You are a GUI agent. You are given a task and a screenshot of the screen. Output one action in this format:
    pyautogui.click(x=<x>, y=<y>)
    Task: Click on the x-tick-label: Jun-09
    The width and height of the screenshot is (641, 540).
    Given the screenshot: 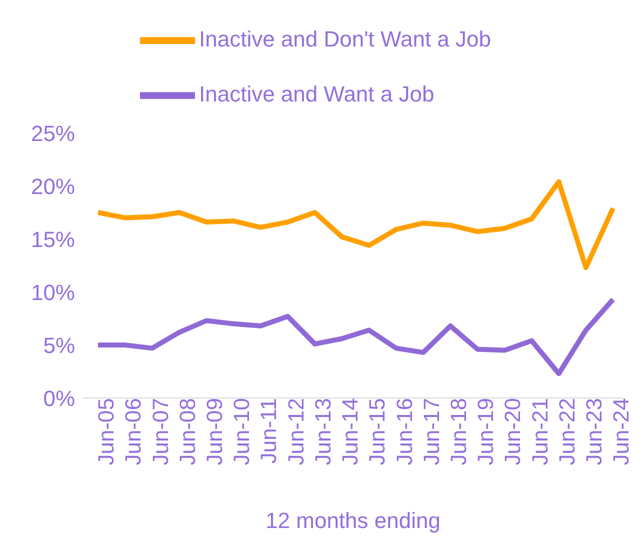 What is the action you would take?
    pyautogui.click(x=215, y=432)
    